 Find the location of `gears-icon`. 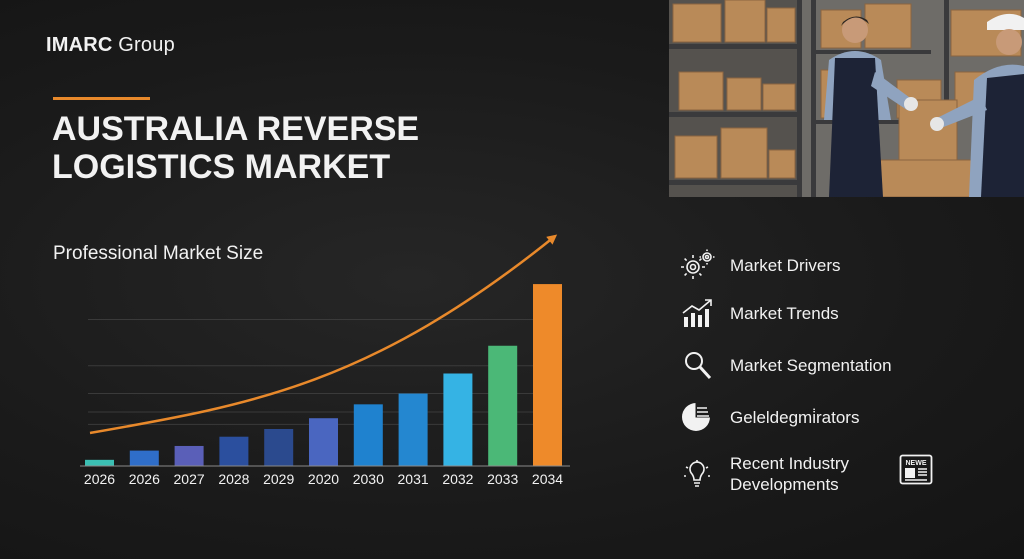

gears-icon is located at coordinates (699, 265).